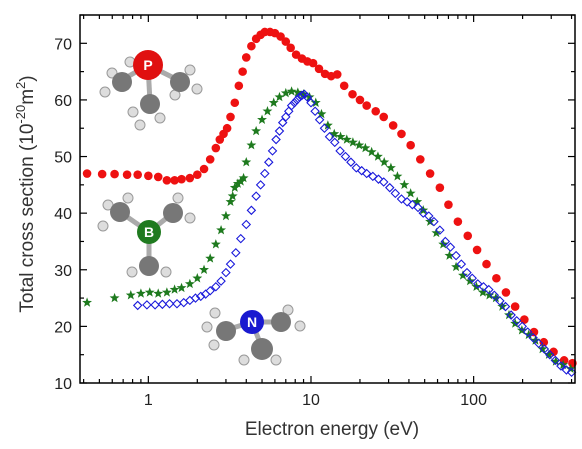 The image size is (582, 449). I want to click on trimethylamine-molecule-icon: N, so click(253, 335).